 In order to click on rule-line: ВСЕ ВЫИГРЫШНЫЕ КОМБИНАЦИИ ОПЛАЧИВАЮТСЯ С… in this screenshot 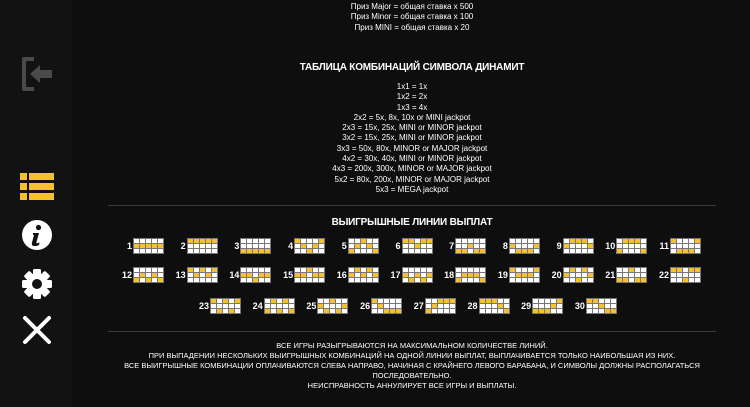, I will do `click(412, 370)`.